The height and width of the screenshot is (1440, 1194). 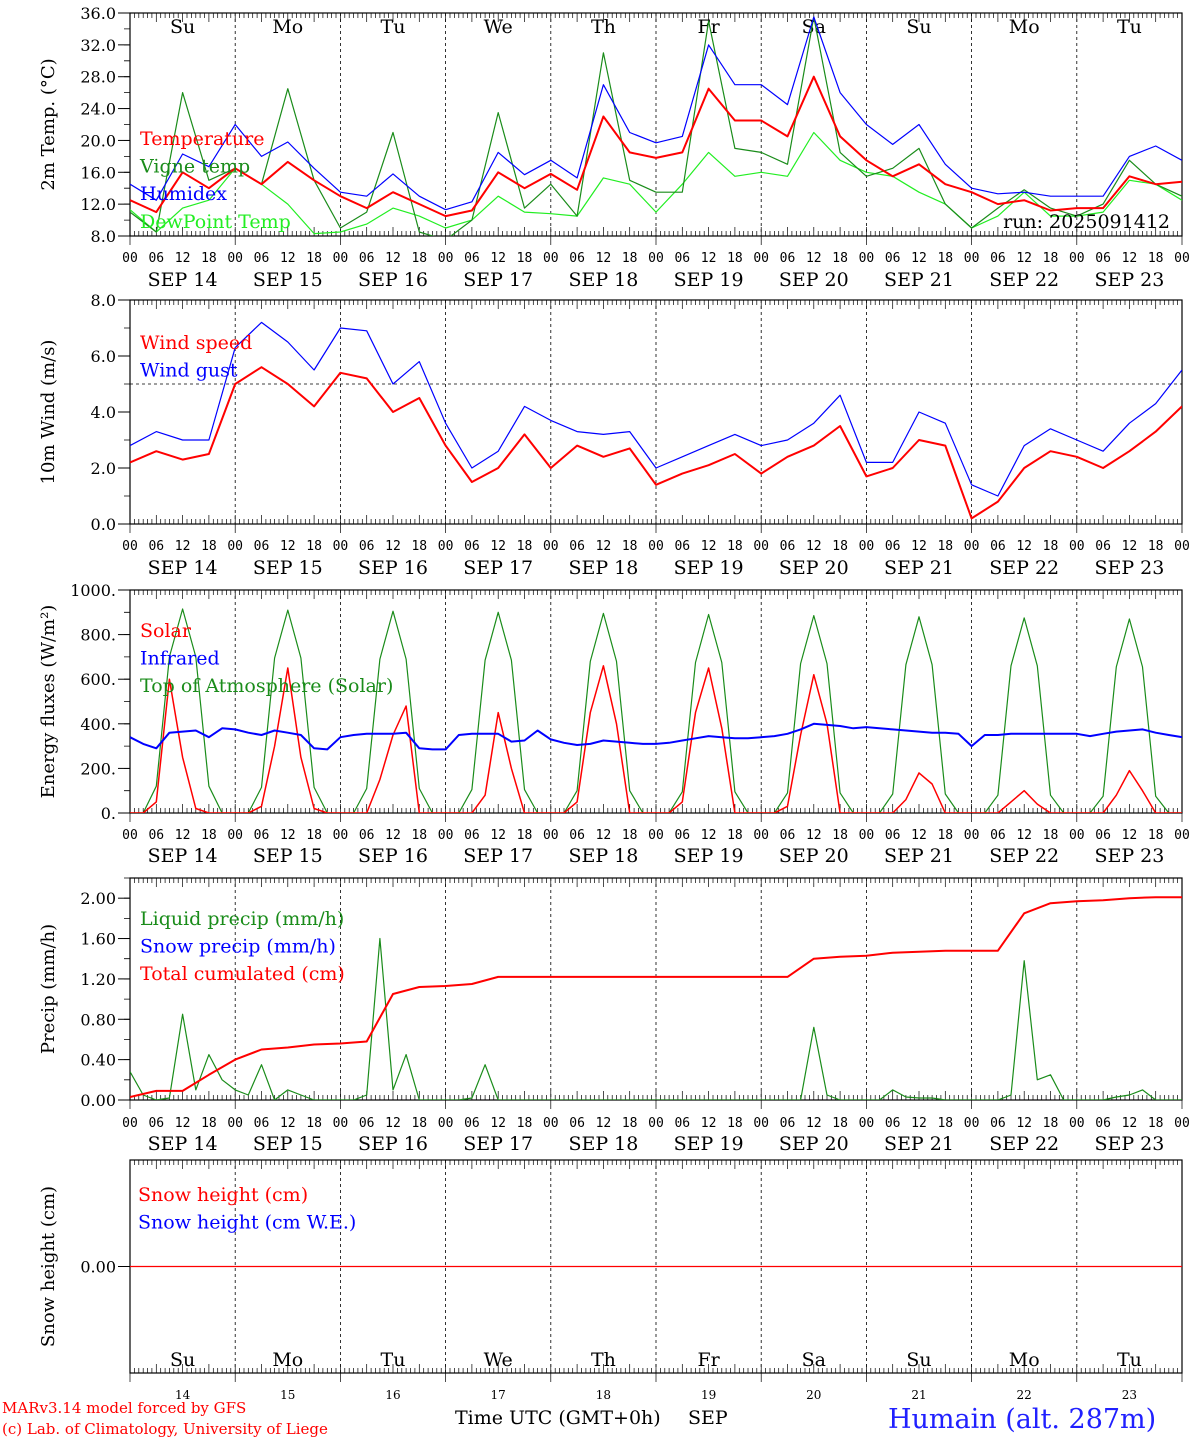 I want to click on legend-entry: Total cumulated (cm), so click(x=242, y=974).